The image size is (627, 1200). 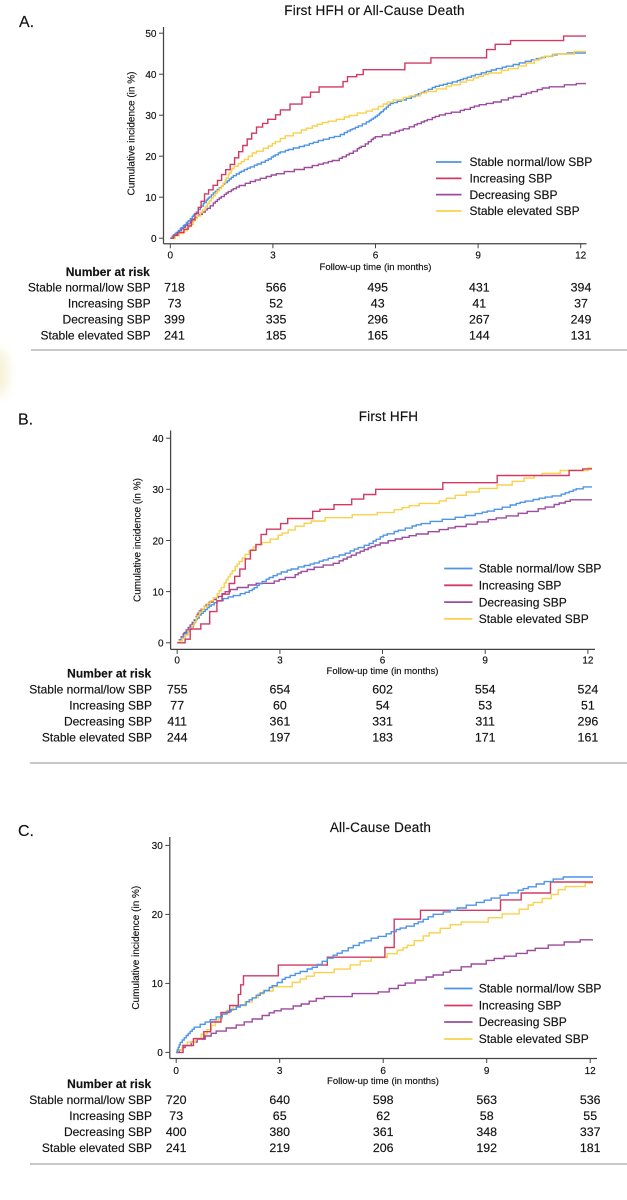 What do you see at coordinates (378, 304) in the screenshot?
I see `svg-text: 43` at bounding box center [378, 304].